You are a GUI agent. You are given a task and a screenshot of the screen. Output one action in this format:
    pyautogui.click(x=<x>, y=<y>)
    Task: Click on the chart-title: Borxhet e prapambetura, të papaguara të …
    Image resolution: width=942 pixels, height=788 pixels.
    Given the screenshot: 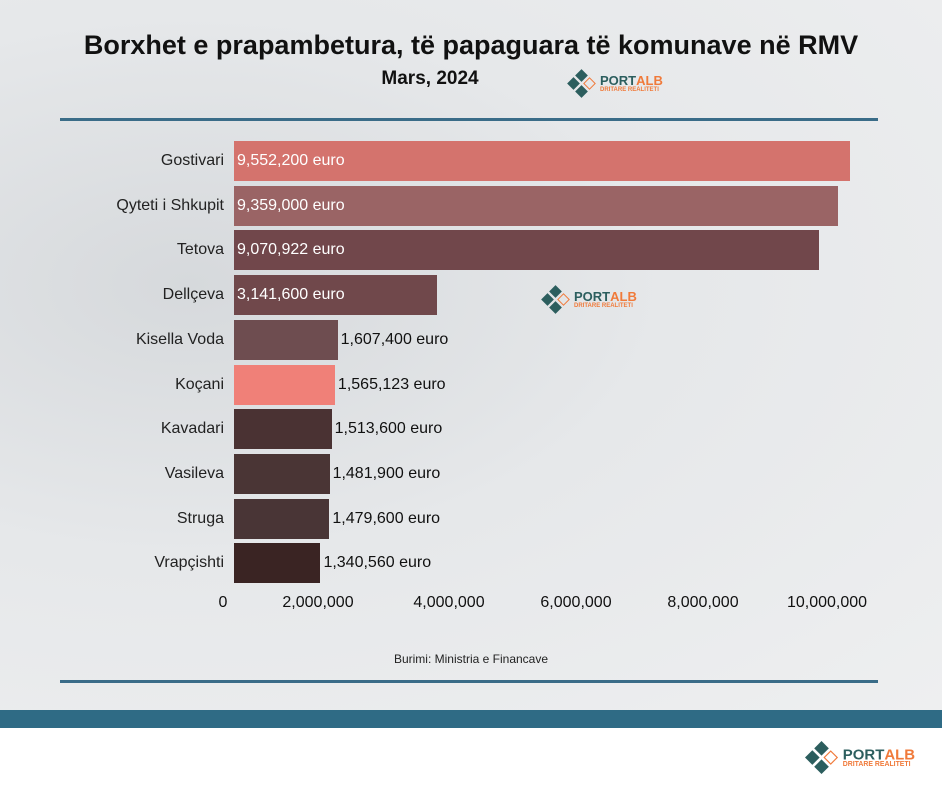 What is the action you would take?
    pyautogui.click(x=471, y=45)
    